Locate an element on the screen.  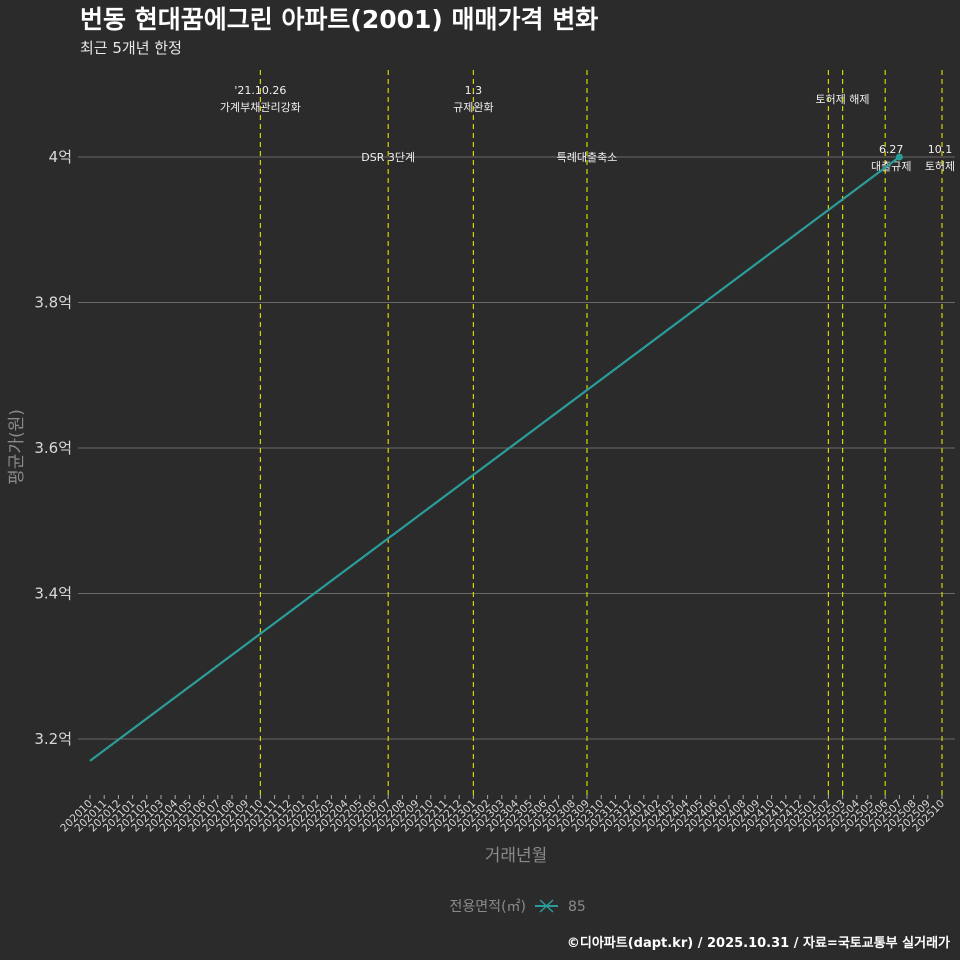
event-date: 6.27 is located at coordinates (891, 149).